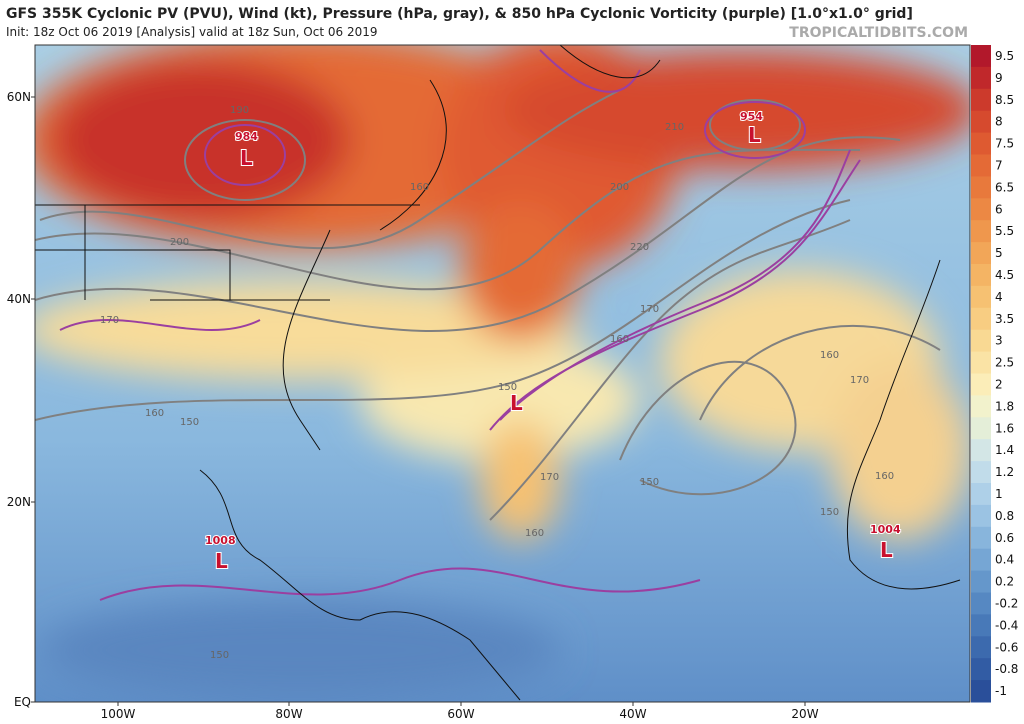 The width and height of the screenshot is (1024, 724). What do you see at coordinates (999, 78) in the screenshot?
I see `colorbar-label: 9` at bounding box center [999, 78].